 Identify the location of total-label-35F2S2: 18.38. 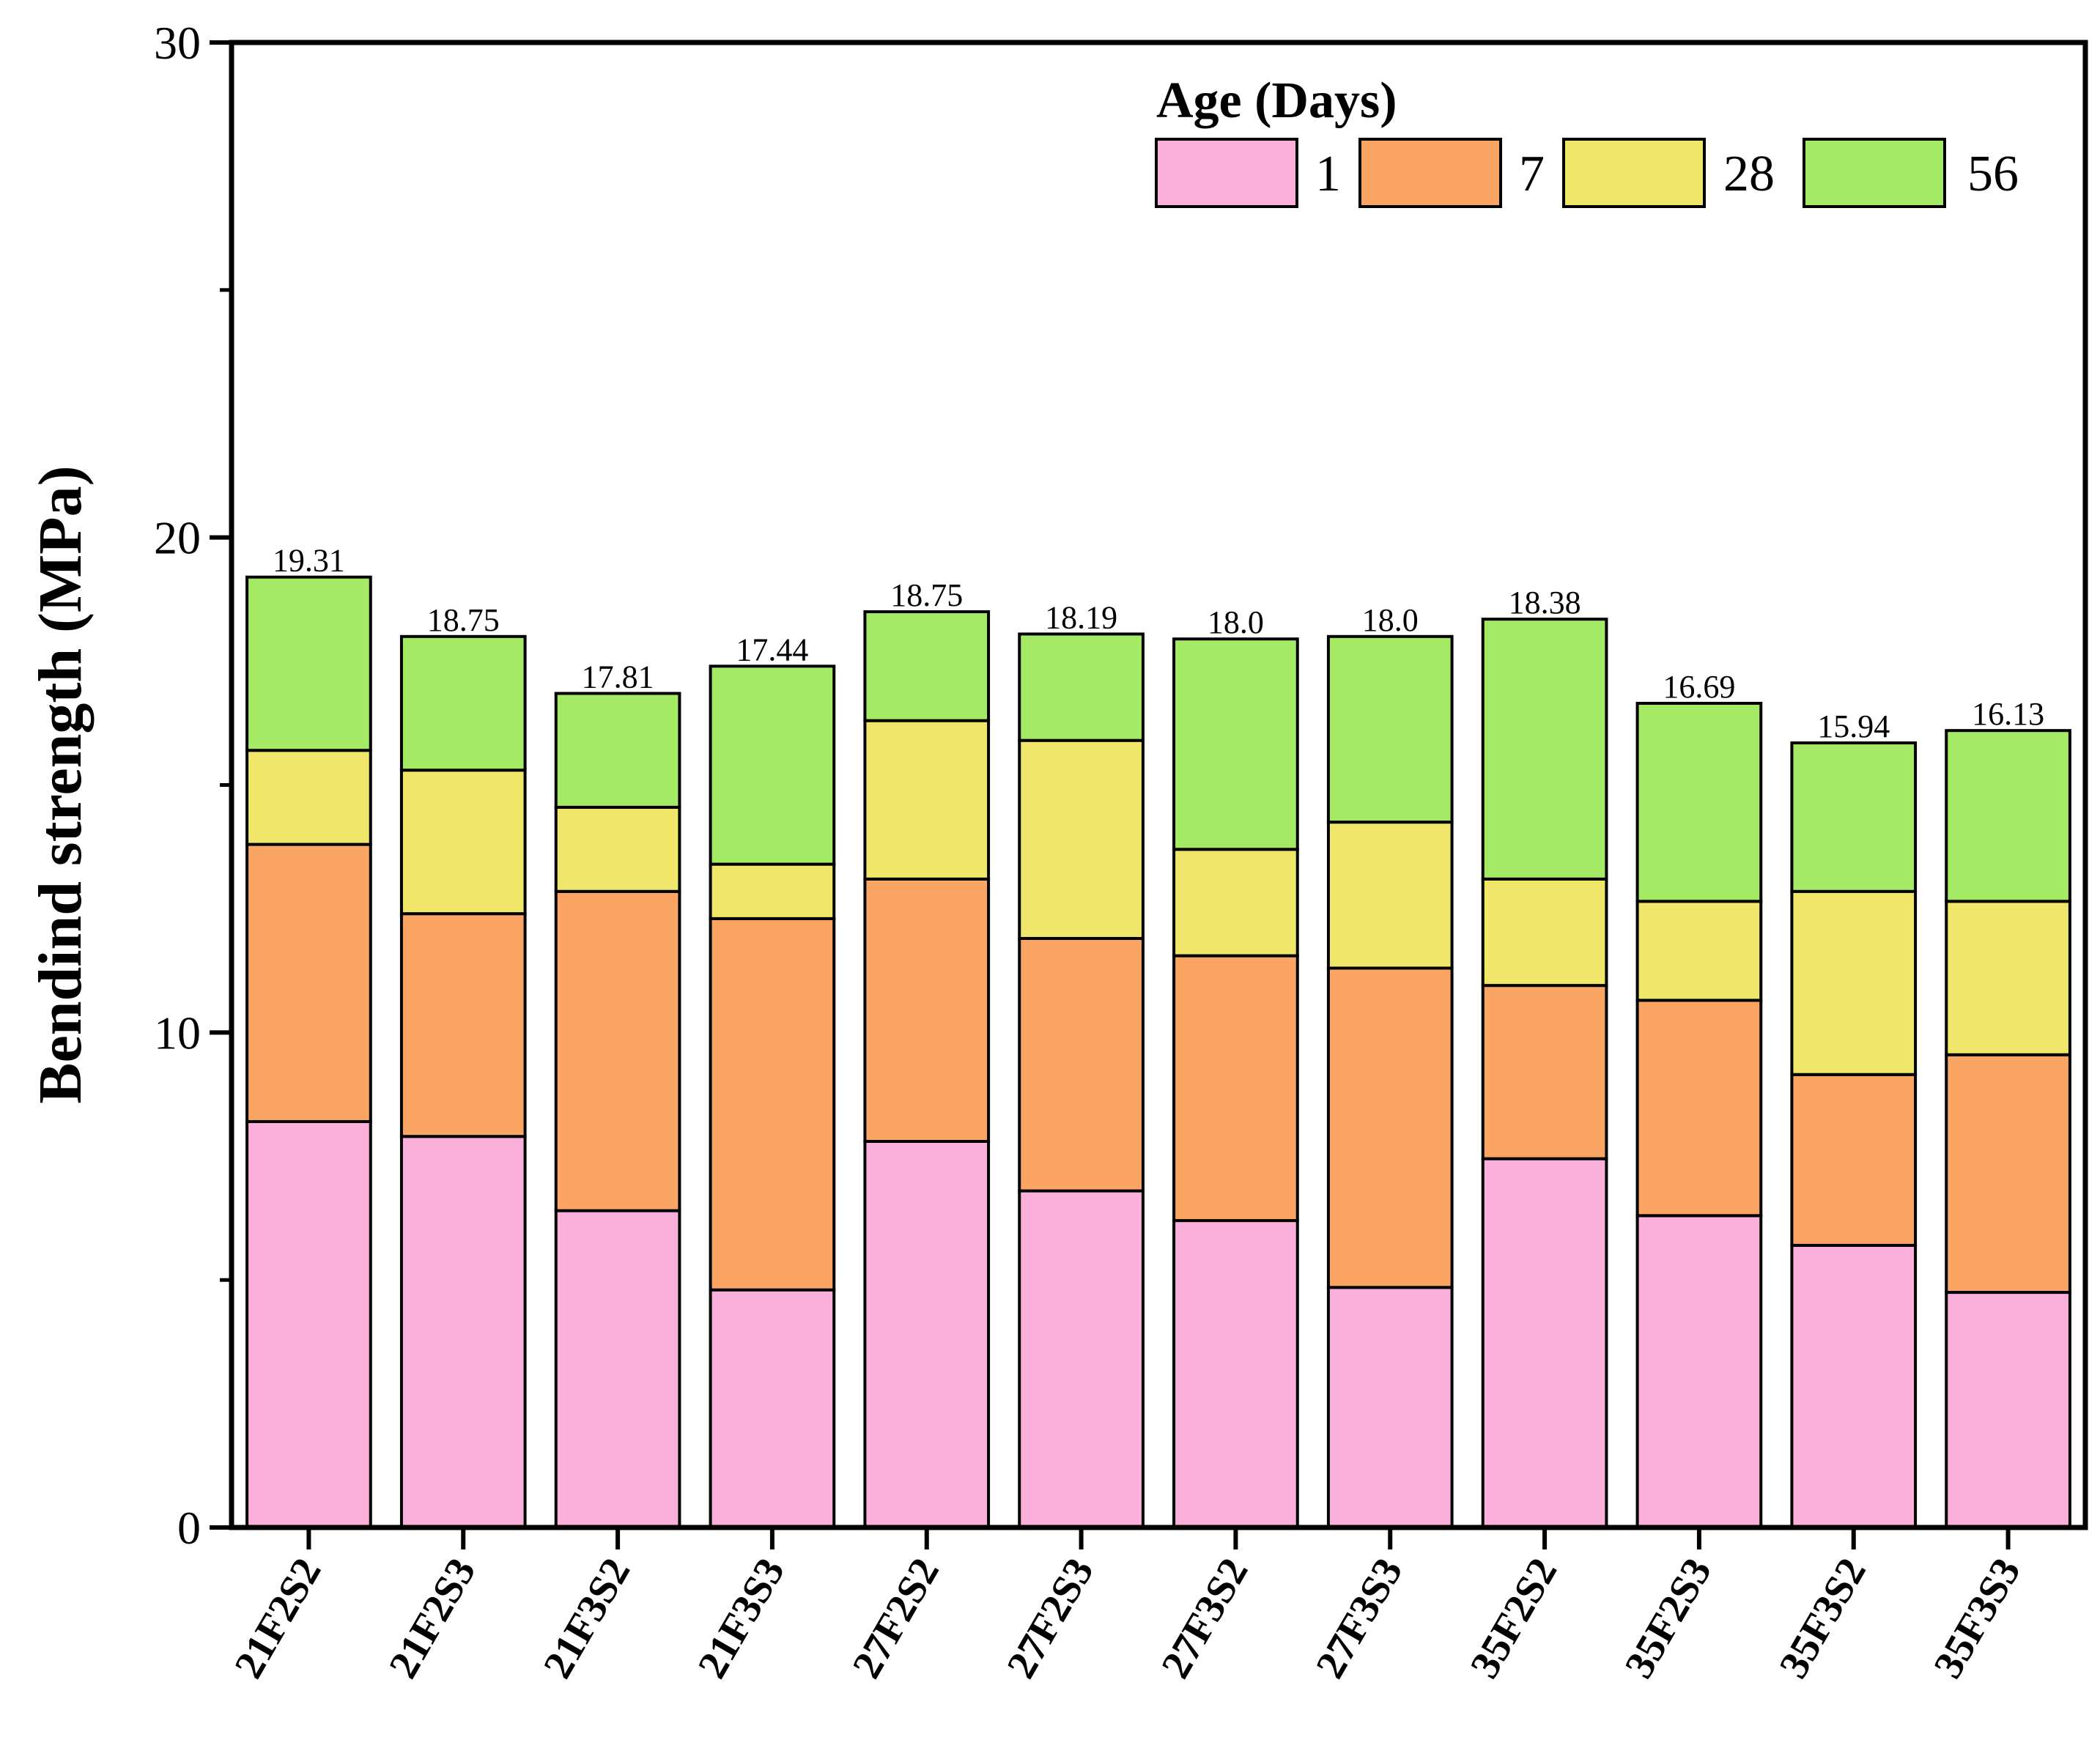
(1545, 603).